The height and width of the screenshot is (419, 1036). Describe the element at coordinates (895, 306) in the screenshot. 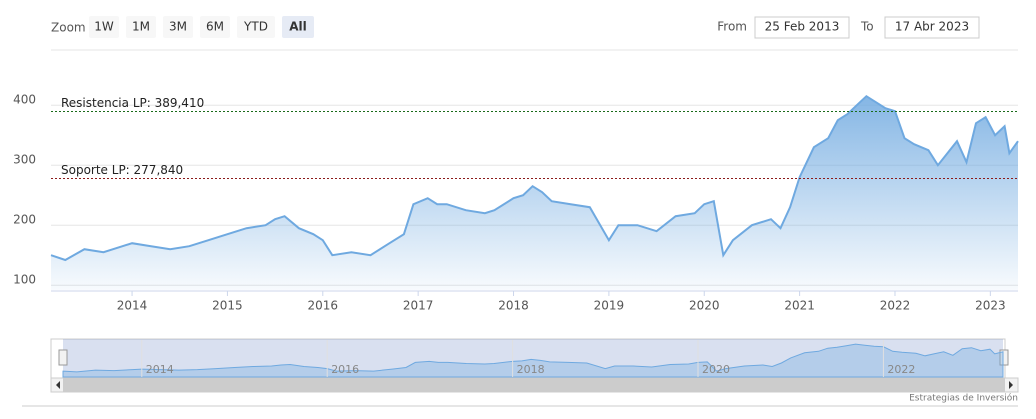

I see `x-tick-label: 2022` at that location.